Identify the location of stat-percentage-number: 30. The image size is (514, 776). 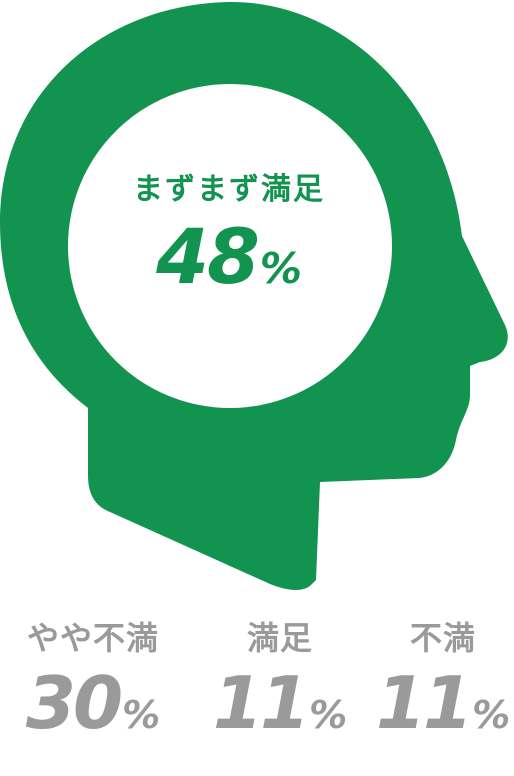
(74, 703).